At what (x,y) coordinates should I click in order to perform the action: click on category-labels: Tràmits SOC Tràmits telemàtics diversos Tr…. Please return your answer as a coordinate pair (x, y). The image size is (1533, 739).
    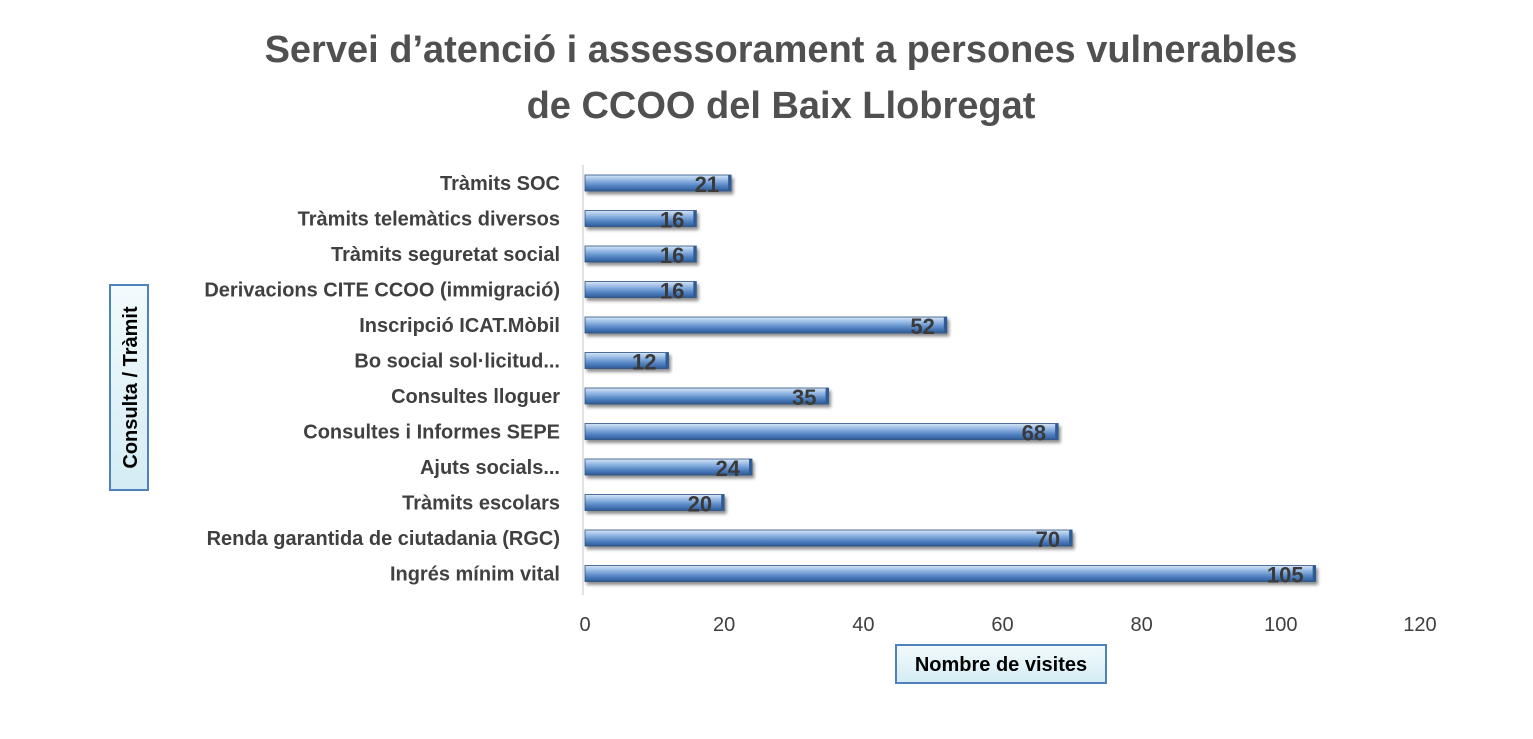
    Looking at the image, I should click on (382, 379).